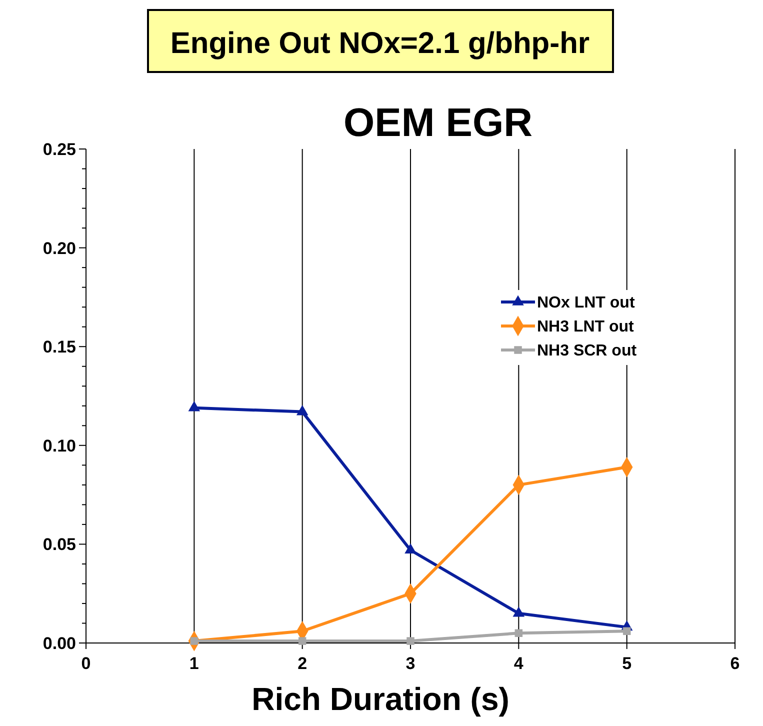  Describe the element at coordinates (59, 643) in the screenshot. I see `y-tick-label: 0.00` at that location.